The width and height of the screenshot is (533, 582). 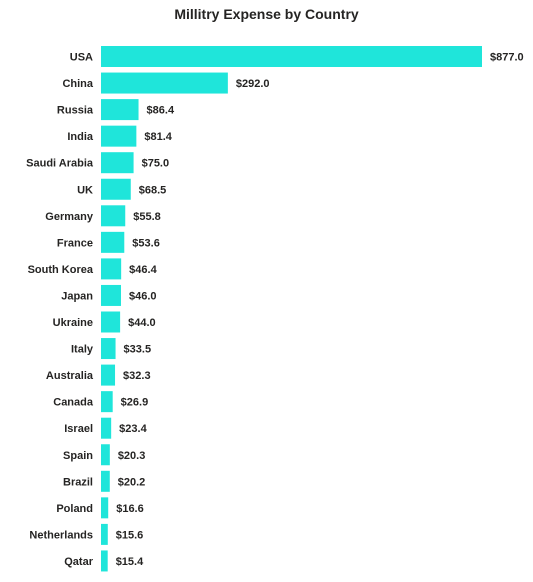 I want to click on category-label-uk: UK, so click(x=85, y=190).